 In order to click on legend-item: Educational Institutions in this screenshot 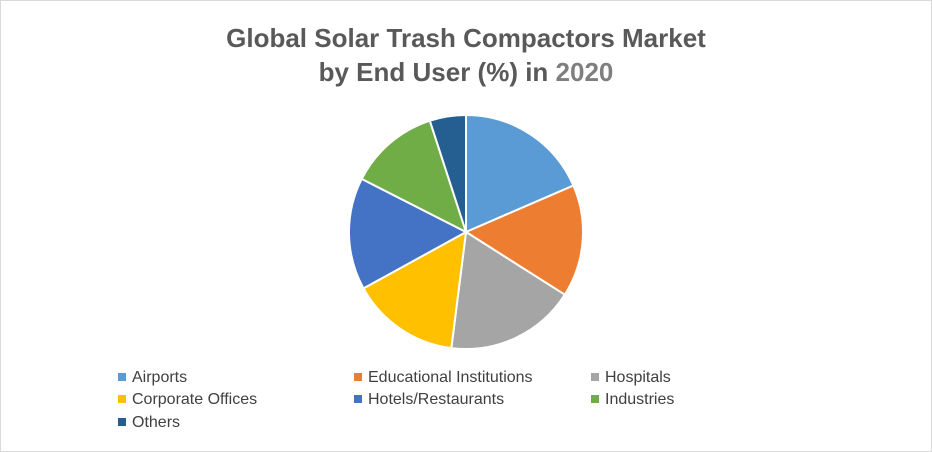, I will do `click(443, 378)`.